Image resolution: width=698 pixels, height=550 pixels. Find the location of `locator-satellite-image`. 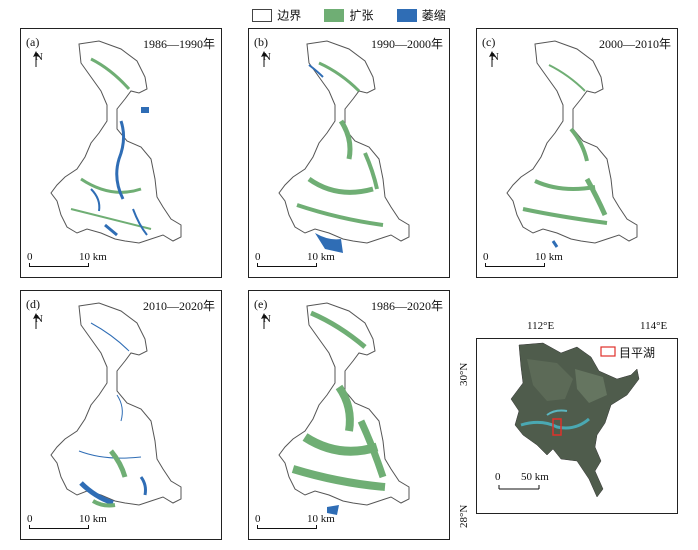

locator-satellite-image is located at coordinates (569, 420).